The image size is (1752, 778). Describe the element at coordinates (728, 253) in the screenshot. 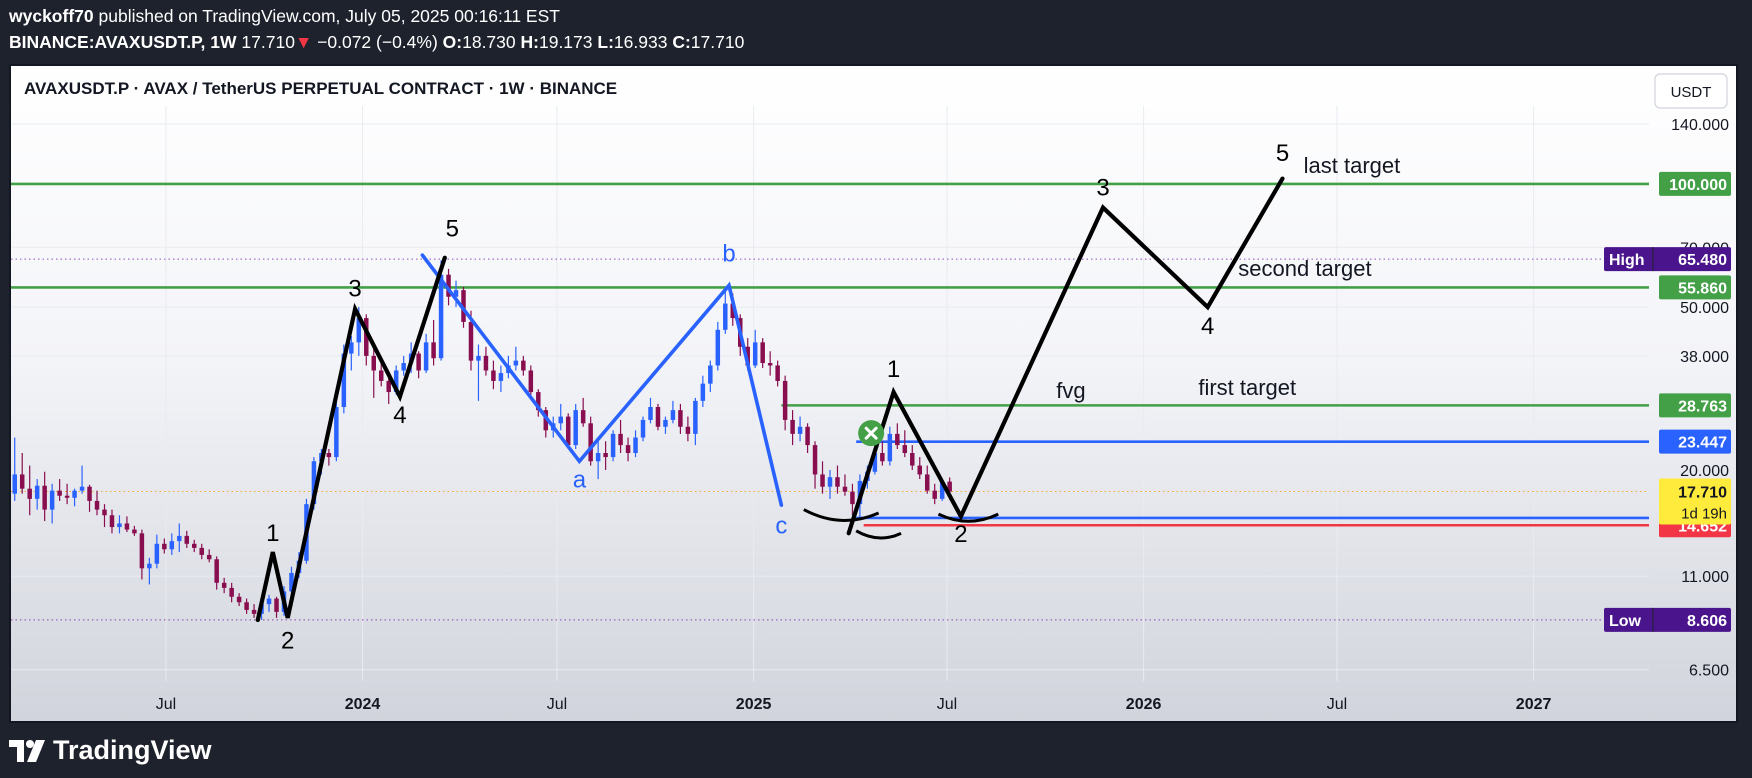

I see `wave-label: b` at that location.